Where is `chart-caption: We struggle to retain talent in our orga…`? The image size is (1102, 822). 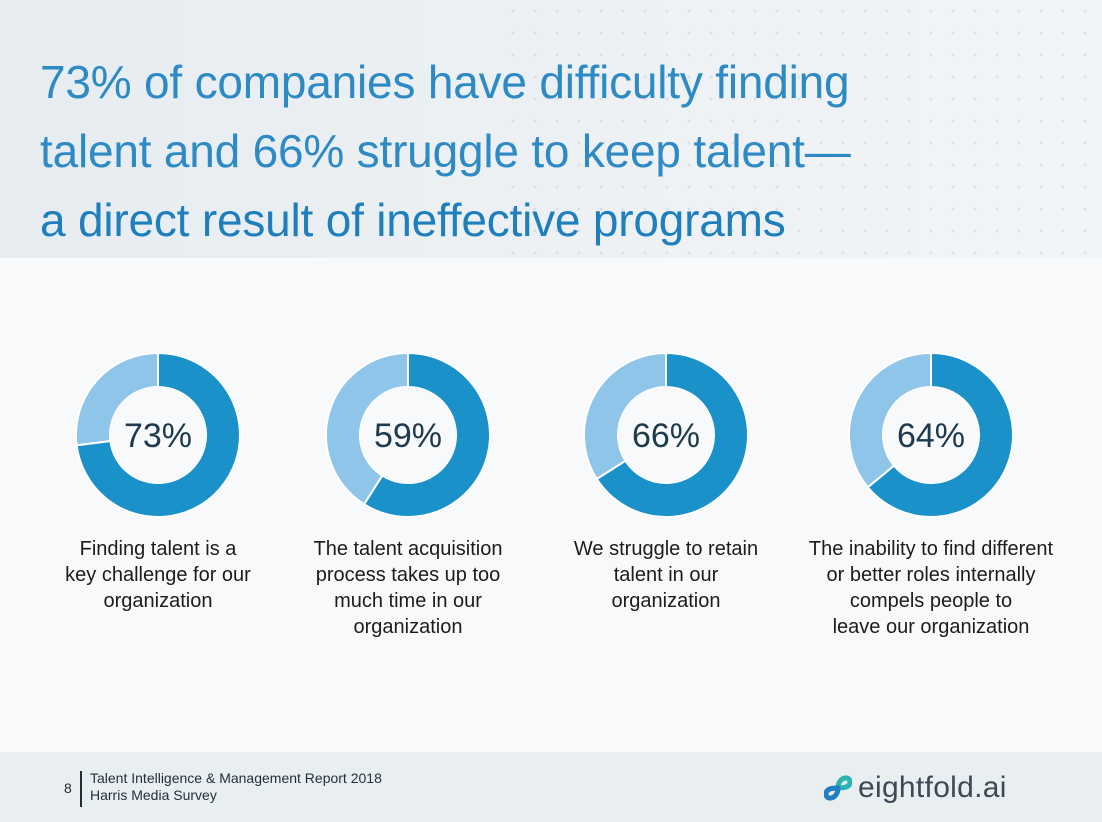 chart-caption: We struggle to retain talent in our orga… is located at coordinates (666, 575).